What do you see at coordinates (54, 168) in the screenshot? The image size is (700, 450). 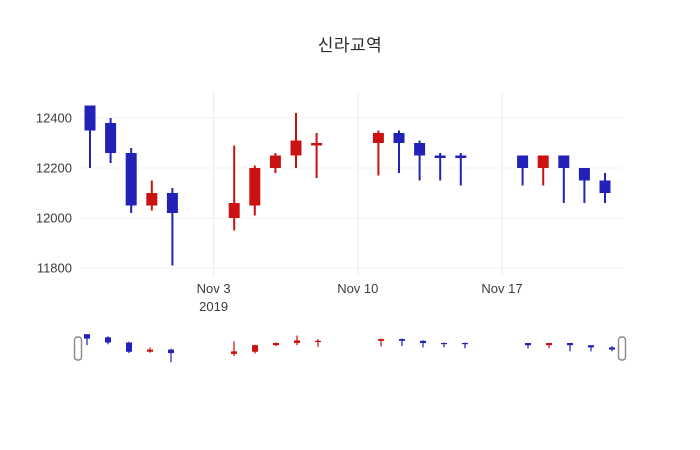 I see `y-tick-label: 12200` at bounding box center [54, 168].